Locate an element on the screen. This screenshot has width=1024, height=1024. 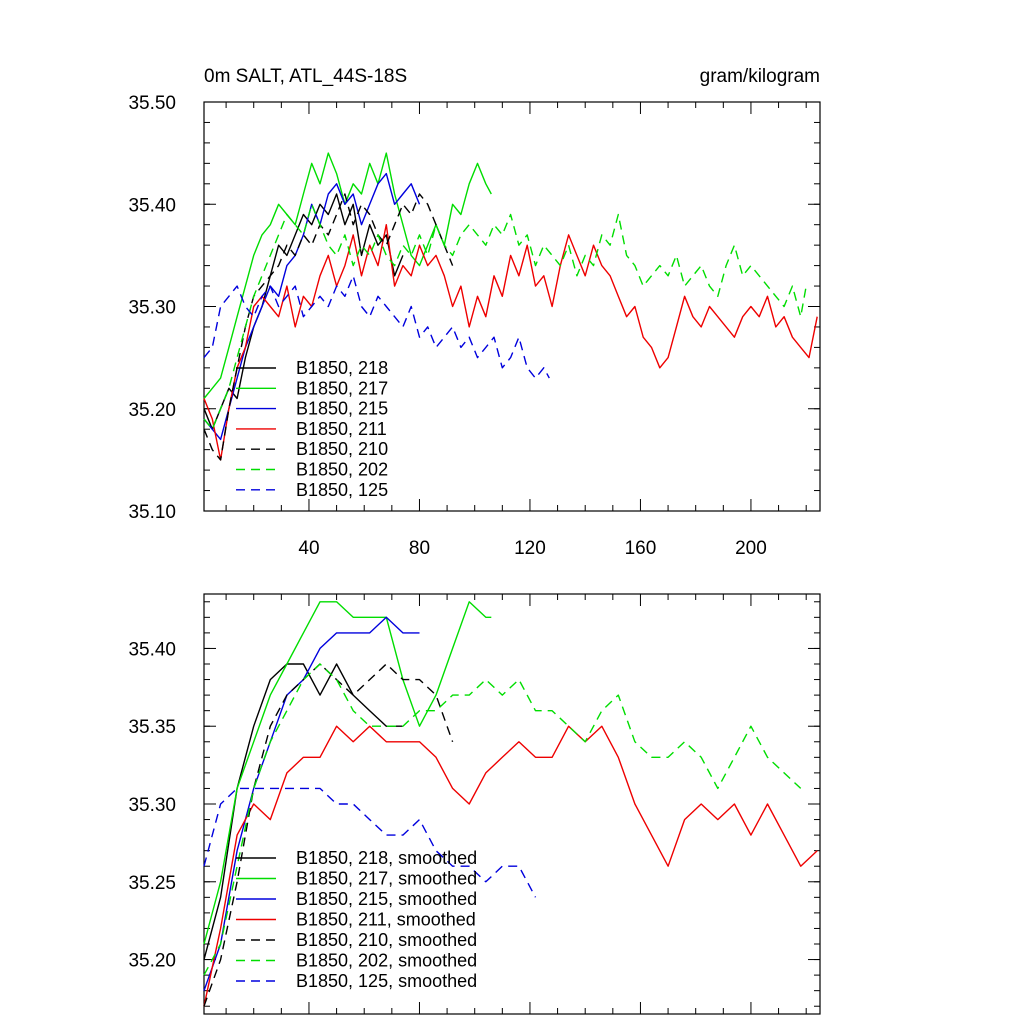
legend-label: B1850, 211, smoothed is located at coordinates (386, 920).